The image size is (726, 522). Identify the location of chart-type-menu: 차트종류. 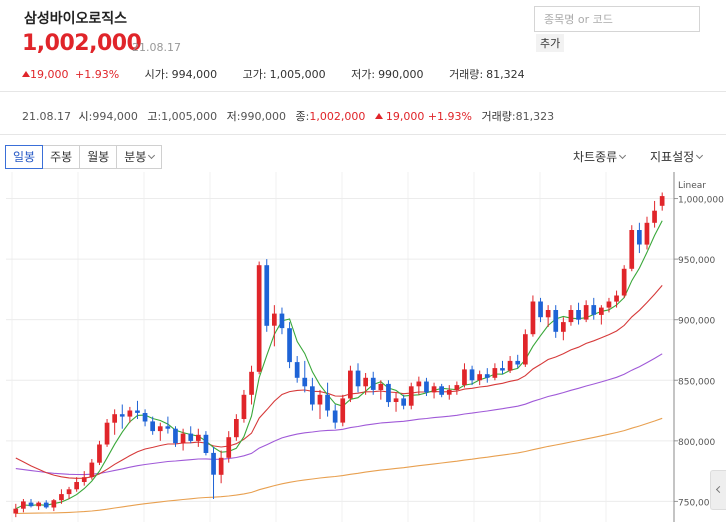
(600, 156).